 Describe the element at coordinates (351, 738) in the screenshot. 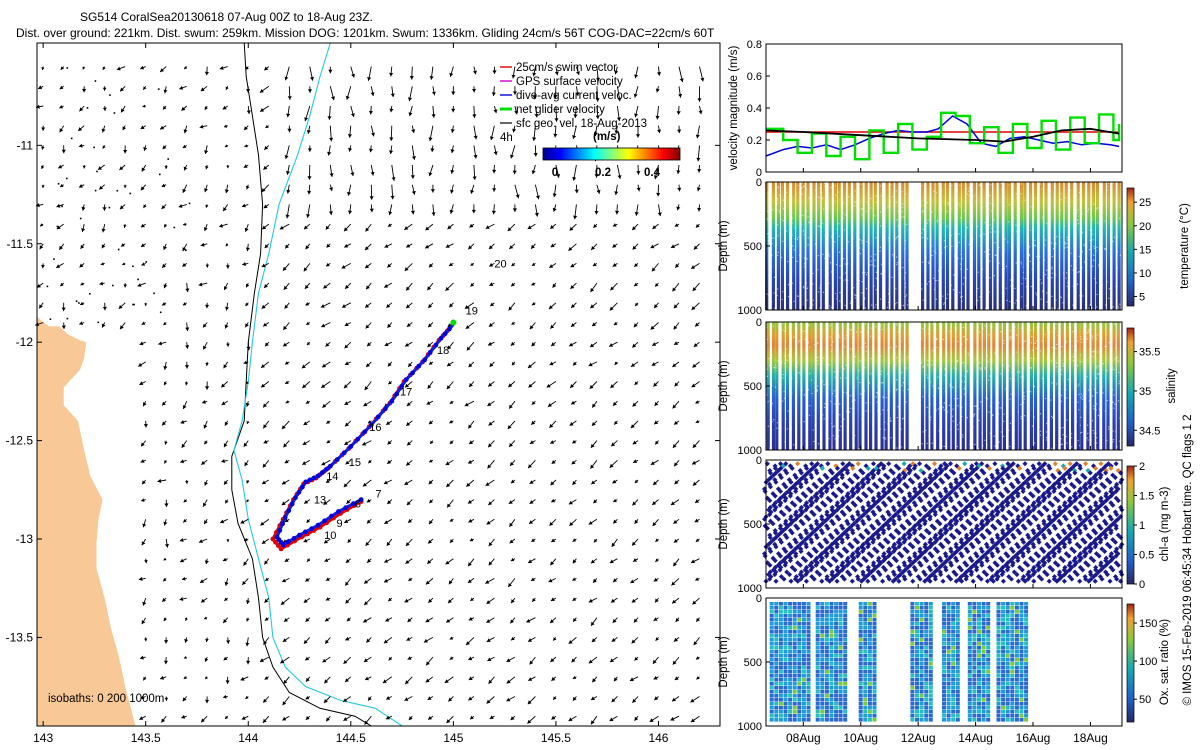

I see `map-xtick-label: 144.5` at that location.